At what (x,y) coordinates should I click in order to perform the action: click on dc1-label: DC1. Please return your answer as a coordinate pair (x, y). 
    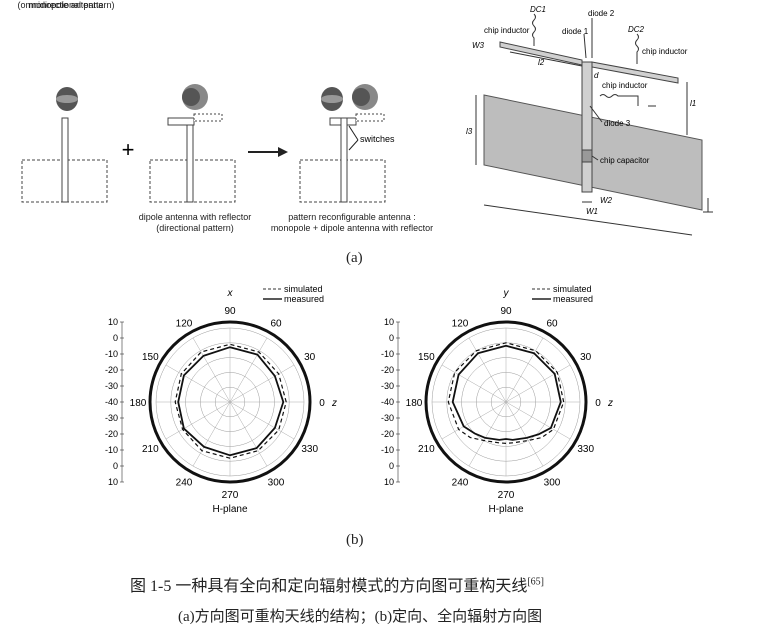
    Looking at the image, I should click on (538, 9).